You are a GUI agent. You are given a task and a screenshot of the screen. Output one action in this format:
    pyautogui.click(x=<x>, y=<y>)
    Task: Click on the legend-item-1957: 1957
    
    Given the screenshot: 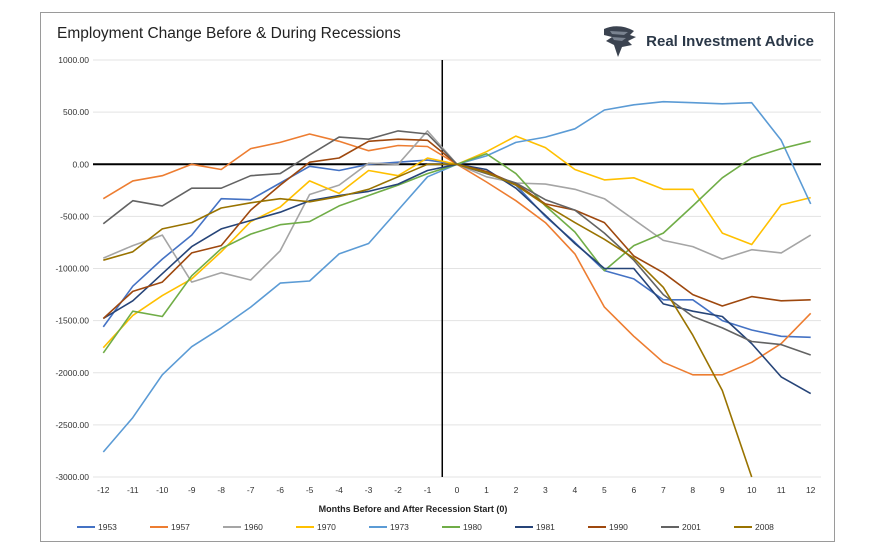 What is the action you would take?
    pyautogui.click(x=186, y=527)
    